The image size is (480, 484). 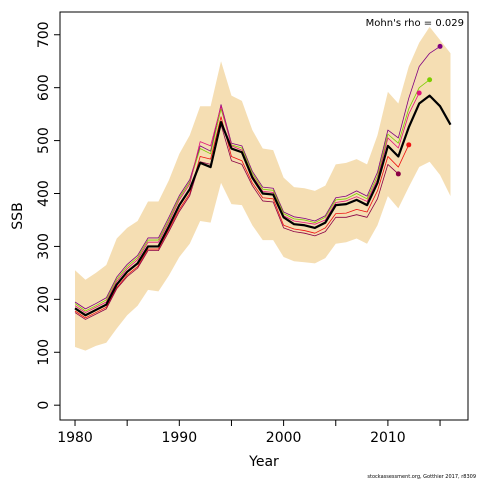 What do you see at coordinates (284, 438) in the screenshot?
I see `x-tick-label: 2000` at bounding box center [284, 438].